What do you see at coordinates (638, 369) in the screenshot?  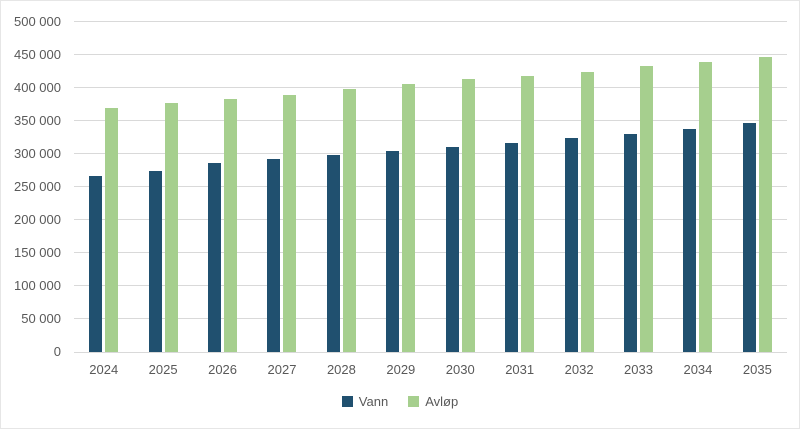 I see `x-tick-label: 2033` at bounding box center [638, 369].